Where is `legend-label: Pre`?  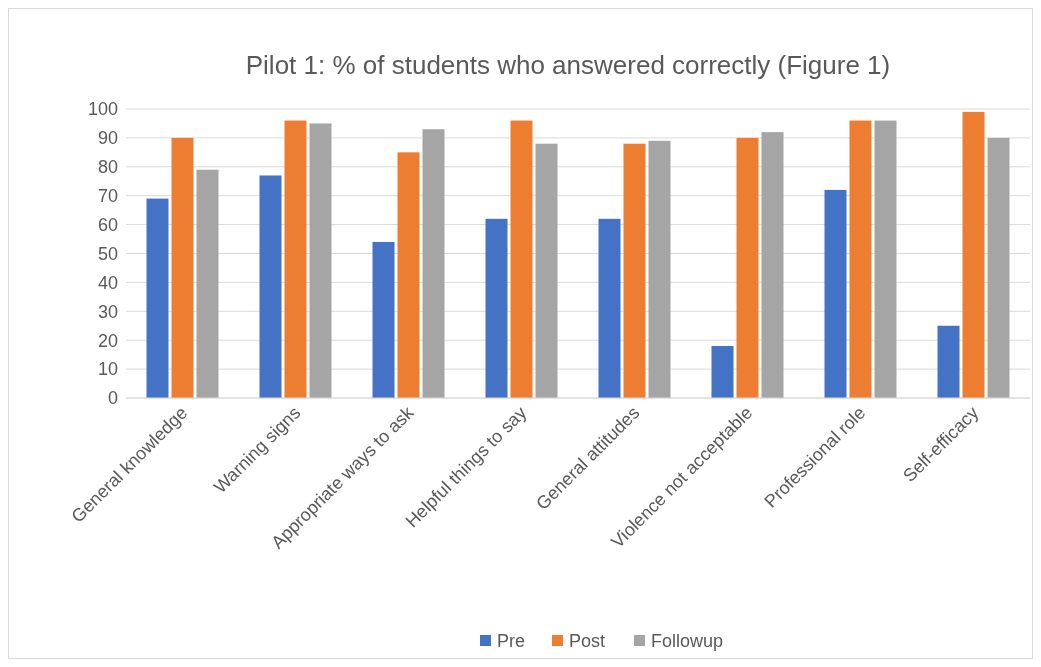 legend-label: Pre is located at coordinates (511, 641).